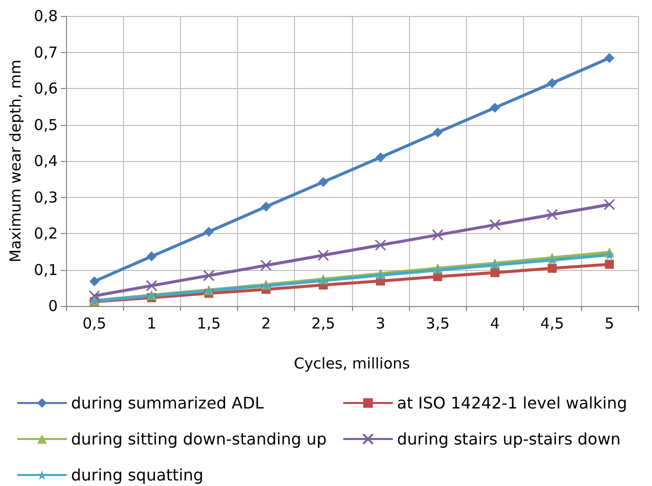 The width and height of the screenshot is (652, 486). Describe the element at coordinates (352, 363) in the screenshot. I see `x-axis-title: Cycles, millions` at that location.